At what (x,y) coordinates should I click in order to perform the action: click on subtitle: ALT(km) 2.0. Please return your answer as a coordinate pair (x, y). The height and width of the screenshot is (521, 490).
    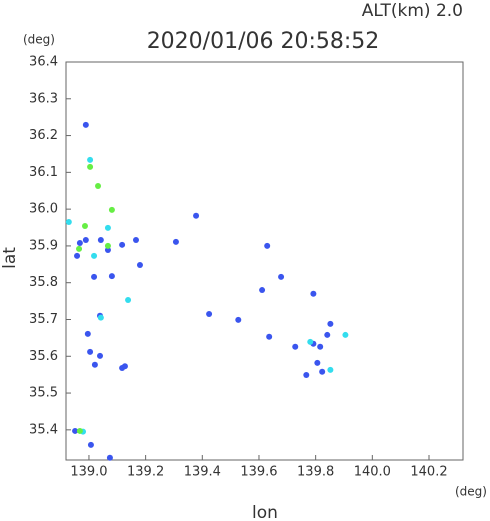
    Looking at the image, I should click on (412, 11).